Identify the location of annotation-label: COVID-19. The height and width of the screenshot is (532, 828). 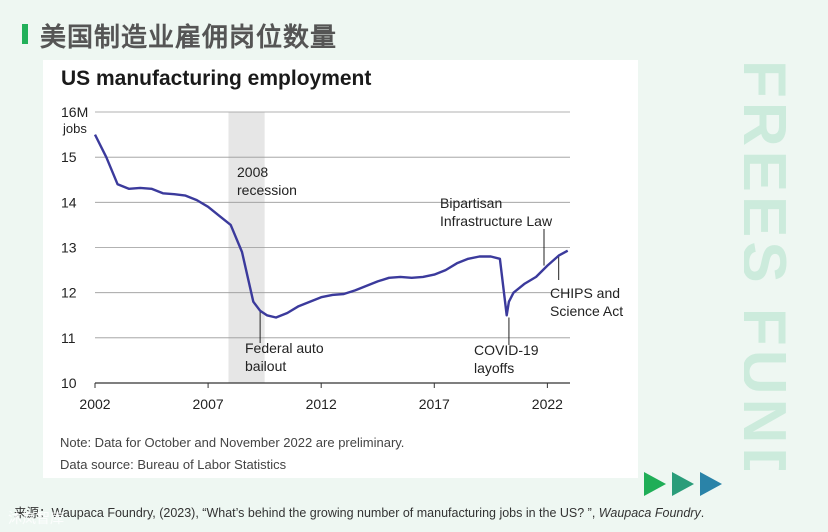
(506, 350).